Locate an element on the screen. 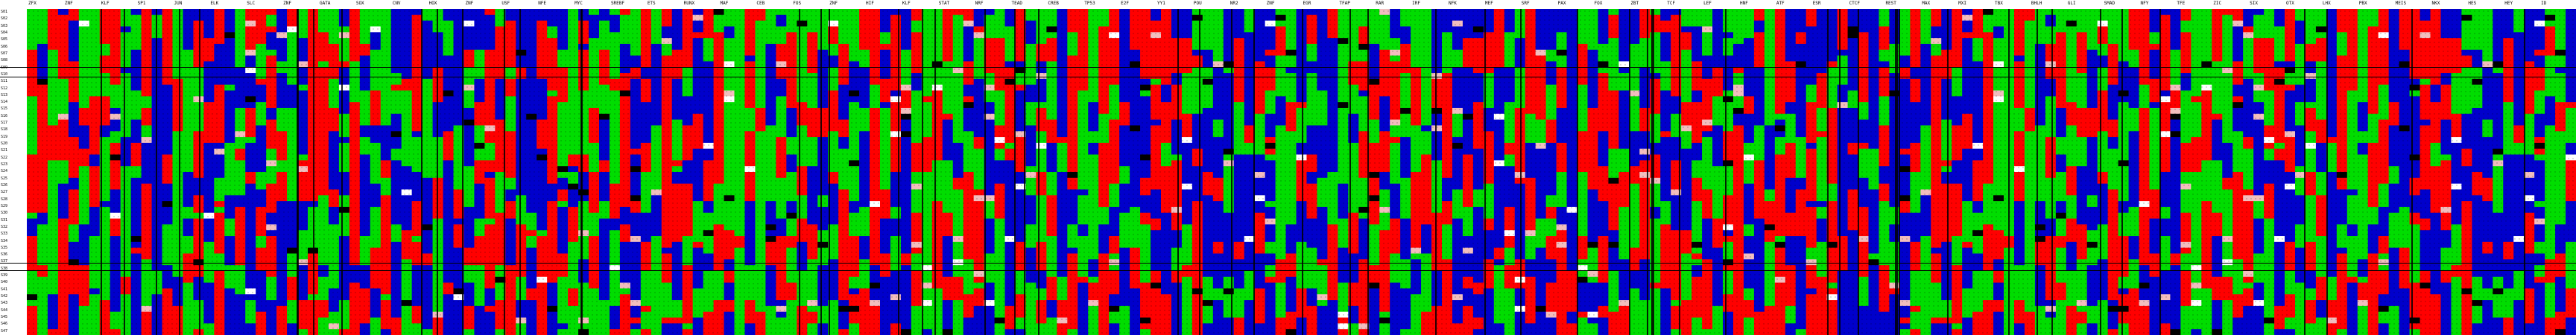 Image resolution: width=2576 pixels, height=335 pixels. gene-column-label: MEIS is located at coordinates (2401, 3).